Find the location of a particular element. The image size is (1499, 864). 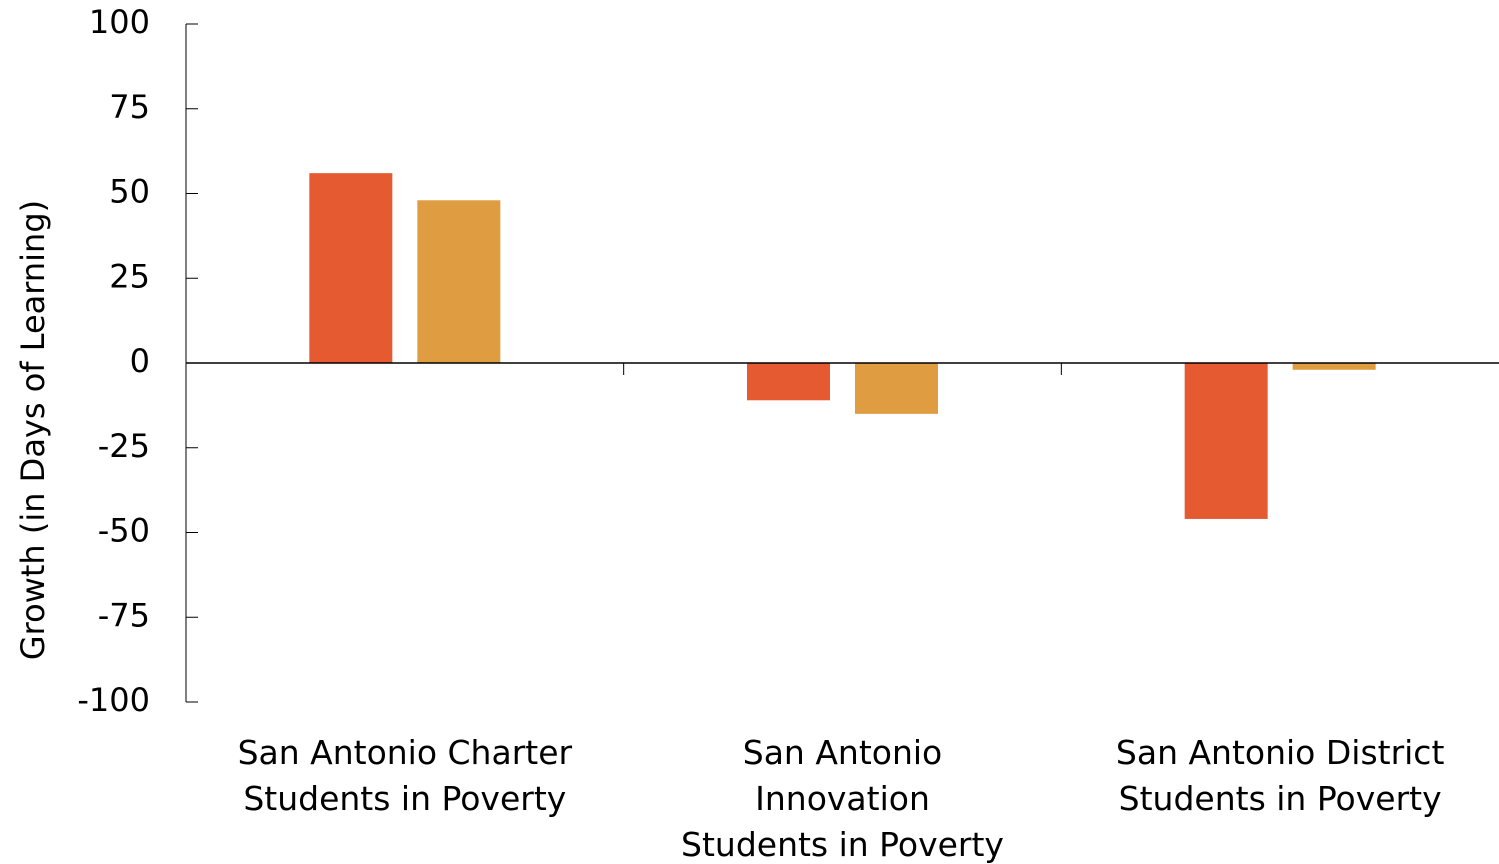

x-tick-label: San Antonio District Students in Poverty is located at coordinates (1280, 775).